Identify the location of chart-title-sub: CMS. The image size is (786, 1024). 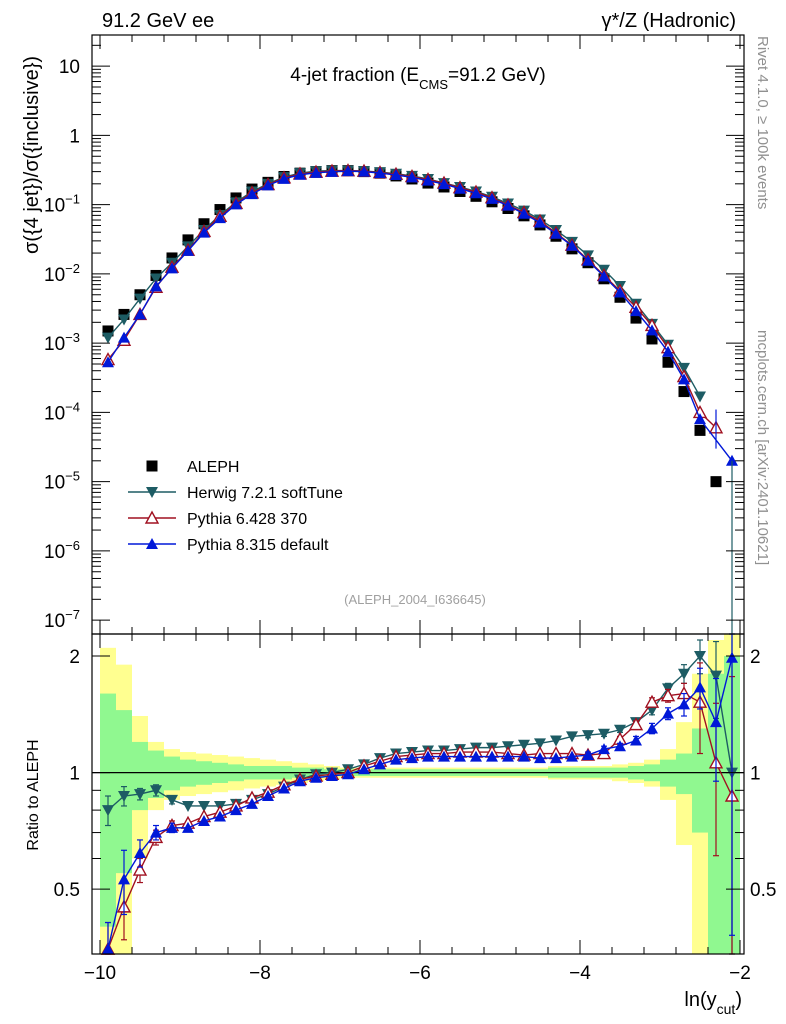
(433, 84).